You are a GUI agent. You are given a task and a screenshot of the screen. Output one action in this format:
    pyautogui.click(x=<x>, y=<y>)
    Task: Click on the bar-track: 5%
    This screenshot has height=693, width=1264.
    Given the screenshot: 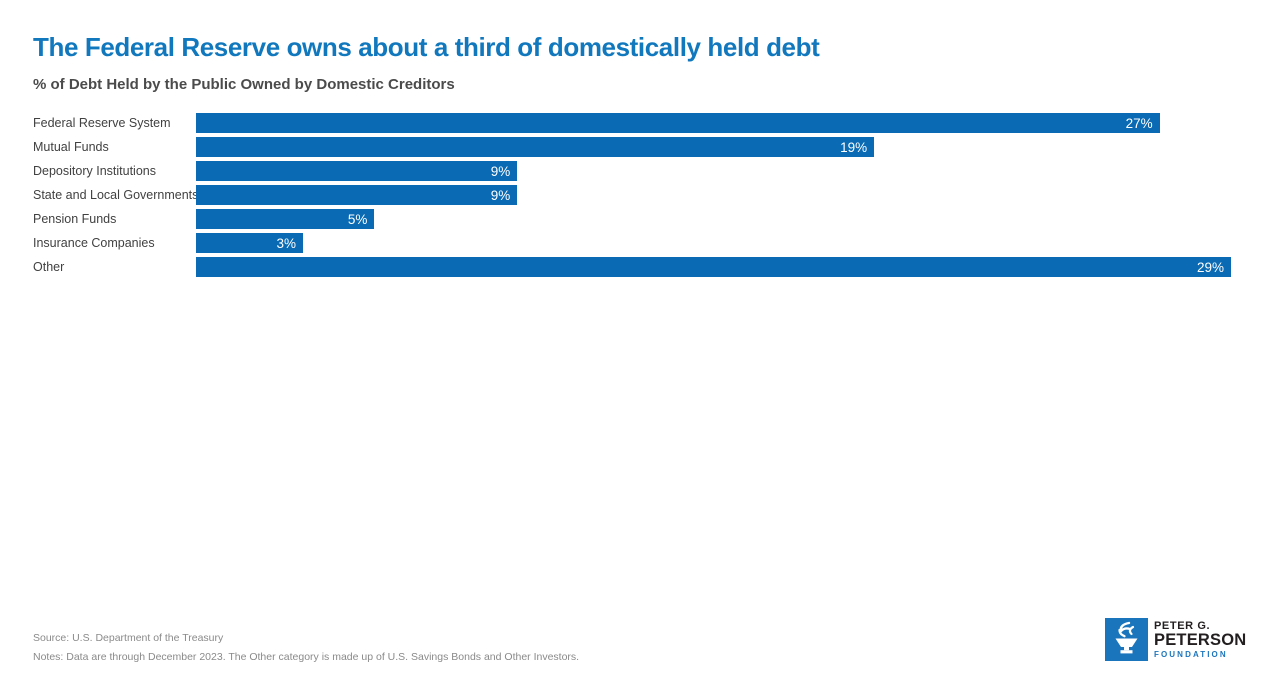 What is the action you would take?
    pyautogui.click(x=713, y=219)
    